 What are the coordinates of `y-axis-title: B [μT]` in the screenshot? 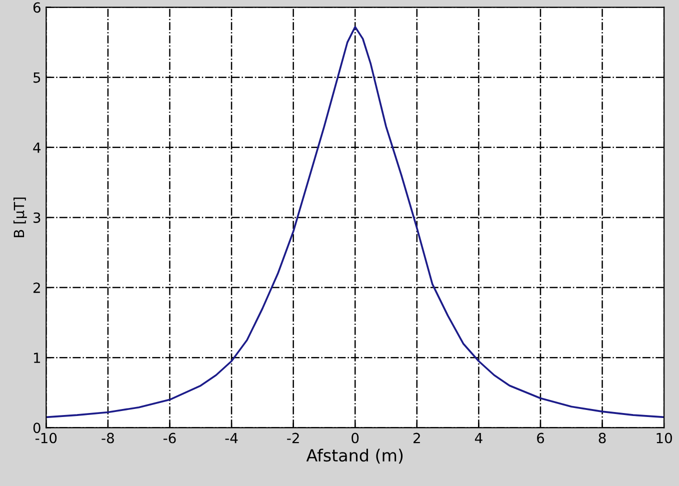 It's located at (20, 218).